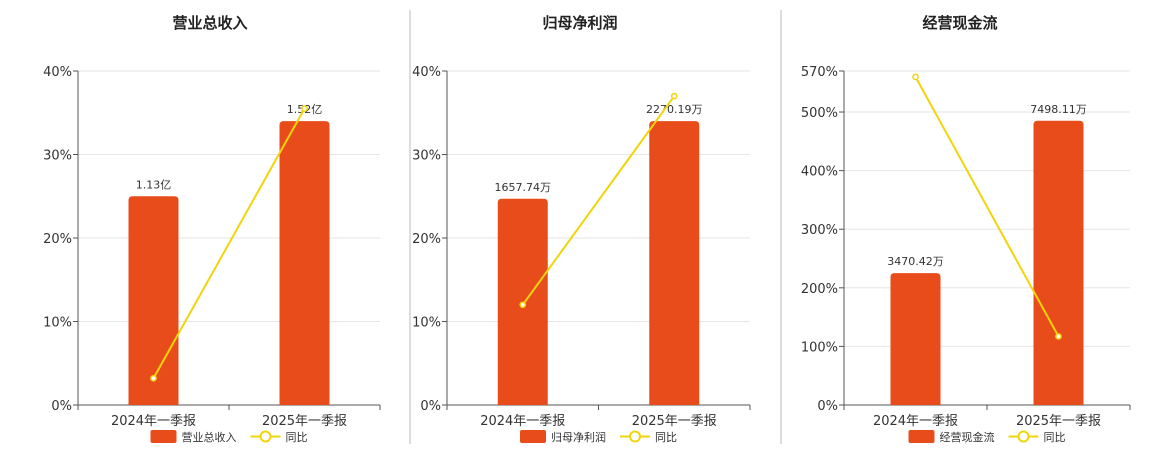  What do you see at coordinates (209, 23) in the screenshot?
I see `chart-title: 营业总收入` at bounding box center [209, 23].